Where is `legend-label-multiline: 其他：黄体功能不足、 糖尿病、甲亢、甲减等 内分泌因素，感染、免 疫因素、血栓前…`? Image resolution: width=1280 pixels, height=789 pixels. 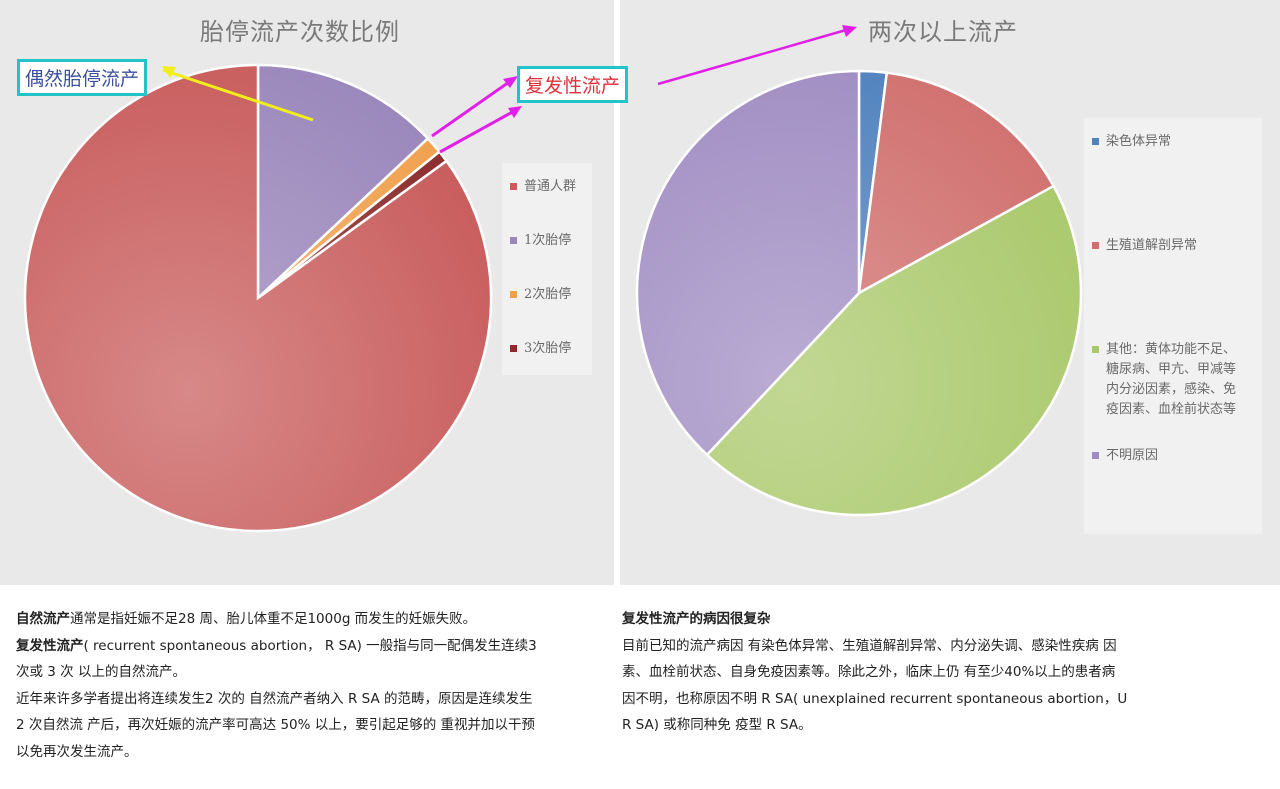 legend-label-multiline: 其他：黄体功能不足、 糖尿病、甲亢、甲减等 内分泌因素，感染、免 疫因素、血栓前… is located at coordinates (1171, 380).